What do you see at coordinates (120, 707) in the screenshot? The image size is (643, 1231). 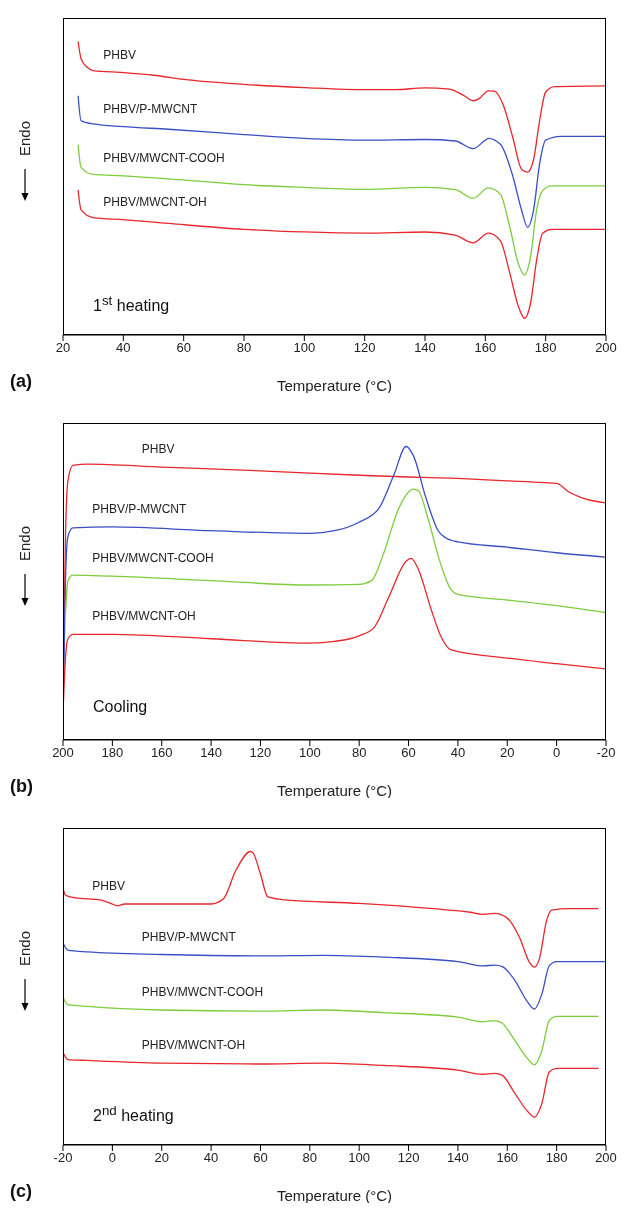 I see `annotation: Cooling` at bounding box center [120, 707].